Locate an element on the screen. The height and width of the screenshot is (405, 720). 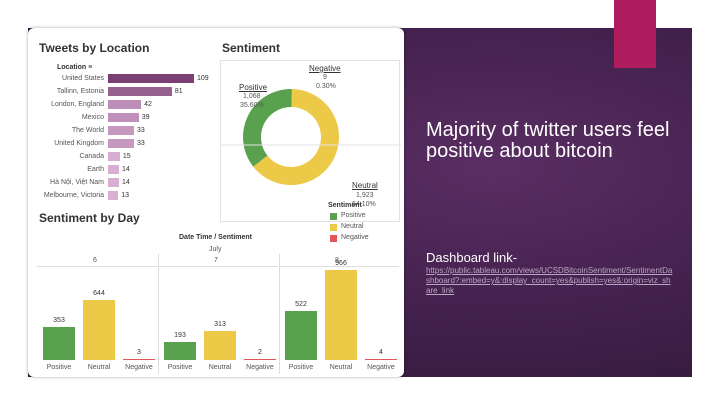
donut-slice-neutral is located at coordinates (296, 137).